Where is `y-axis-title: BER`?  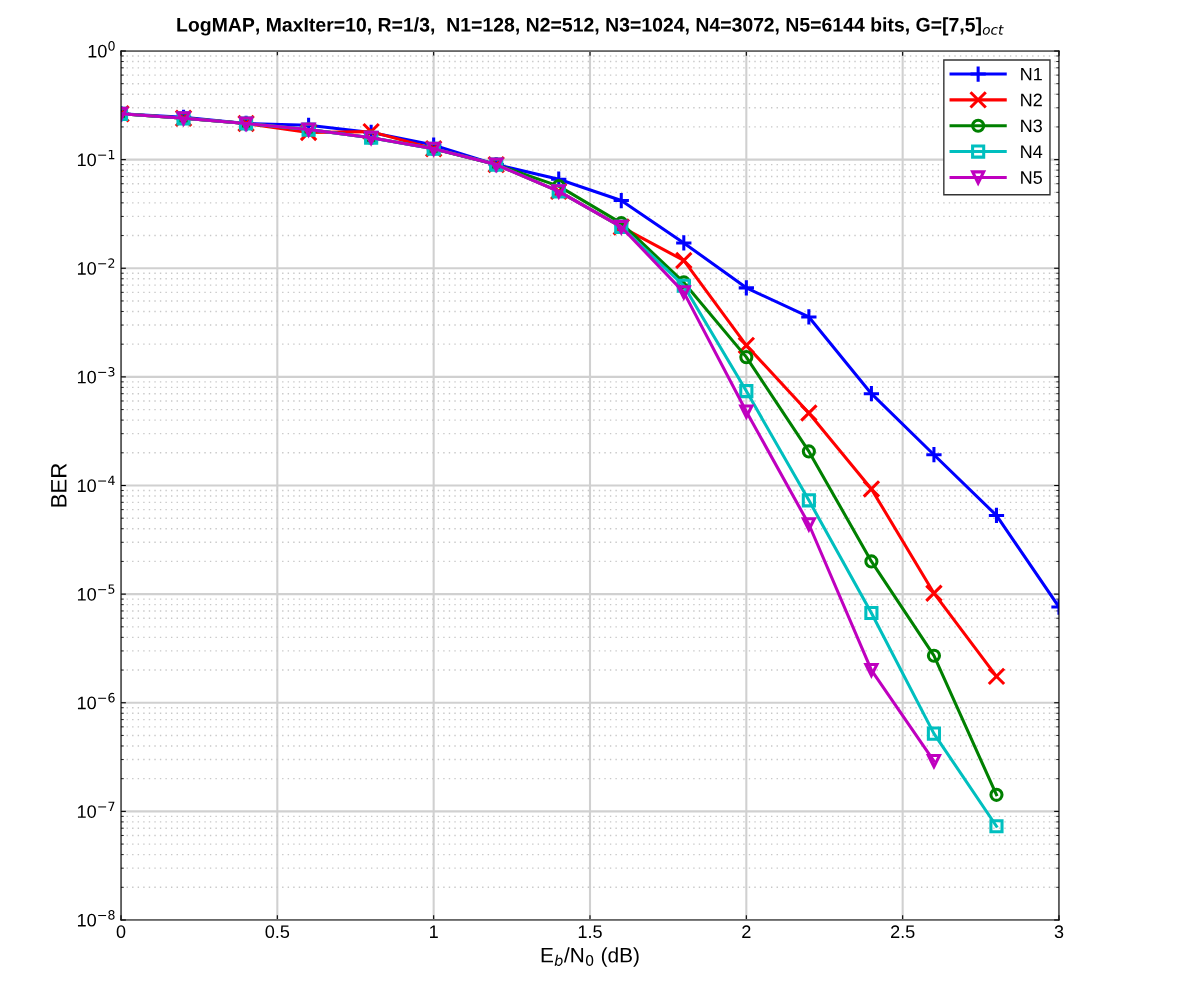
y-axis-title: BER is located at coordinates (59, 485).